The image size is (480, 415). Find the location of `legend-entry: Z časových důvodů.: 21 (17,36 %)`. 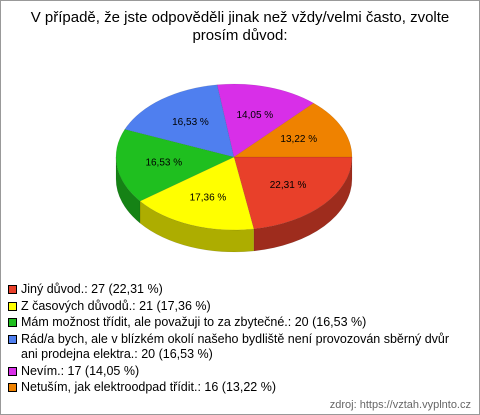

legend-entry: Z časových důvodů.: 21 (17,36 %) is located at coordinates (238, 307).